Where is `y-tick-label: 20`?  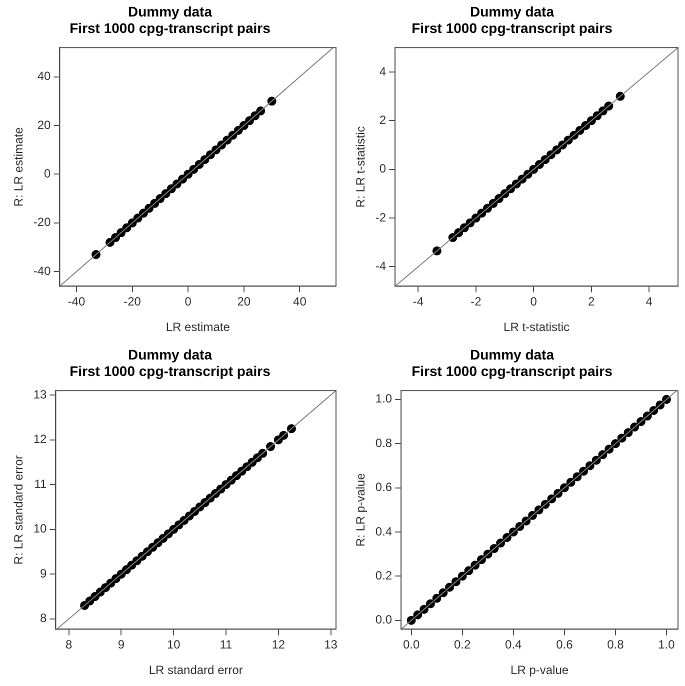
y-tick-label: 20 is located at coordinates (44, 125).